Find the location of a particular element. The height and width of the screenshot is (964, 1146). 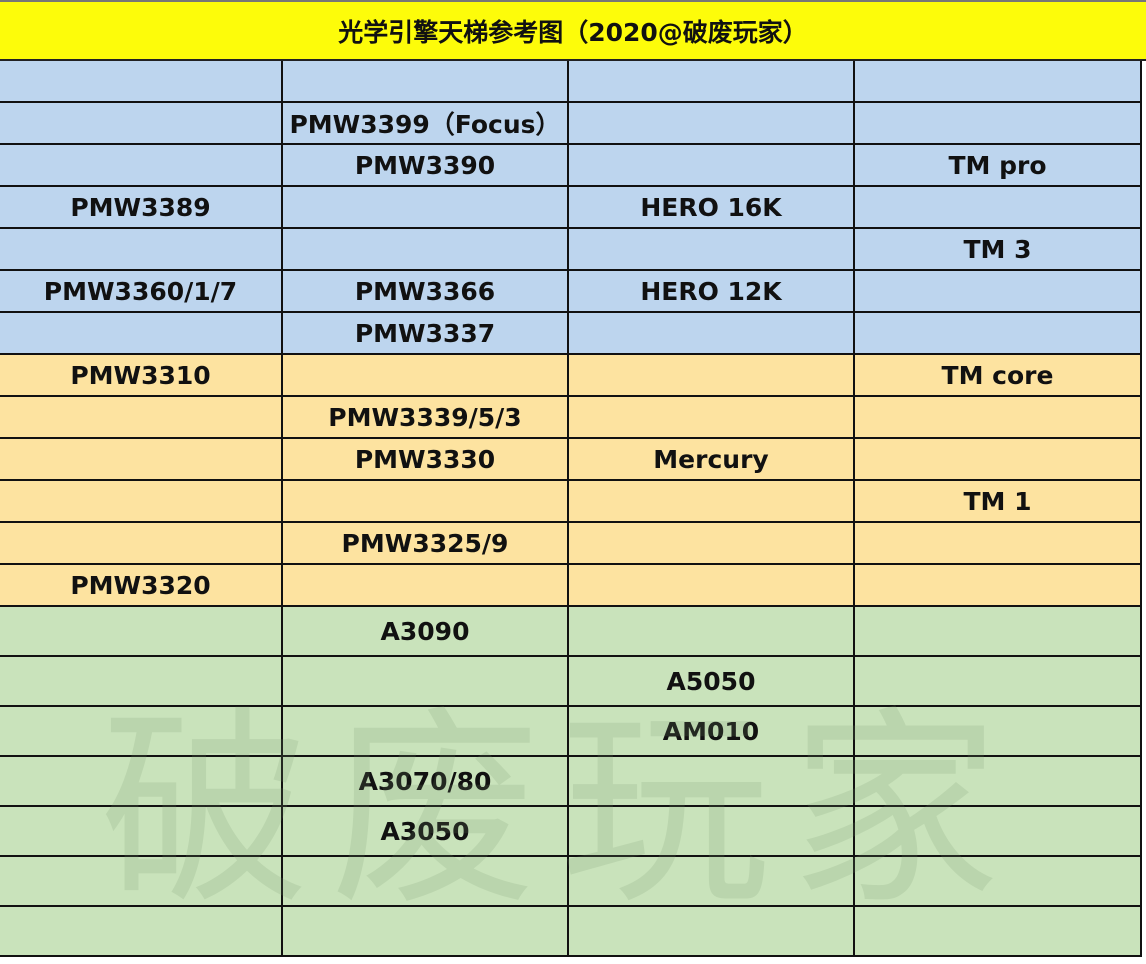

table-cell: PMW3310 is located at coordinates (141, 375).